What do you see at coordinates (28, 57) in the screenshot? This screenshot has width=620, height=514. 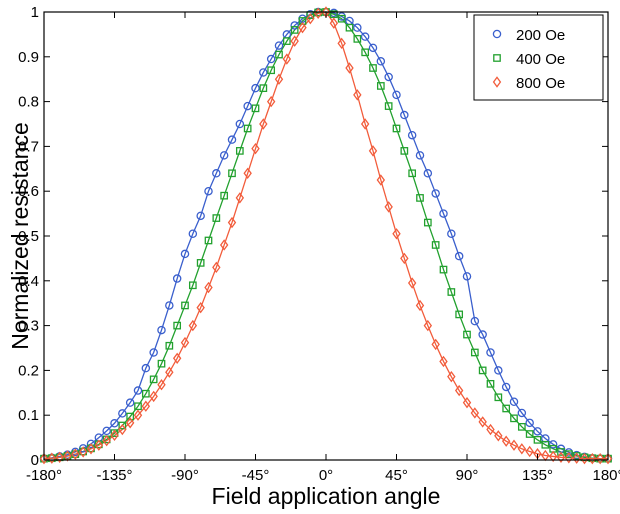 I see `y-tick-label: 0.9` at bounding box center [28, 57].